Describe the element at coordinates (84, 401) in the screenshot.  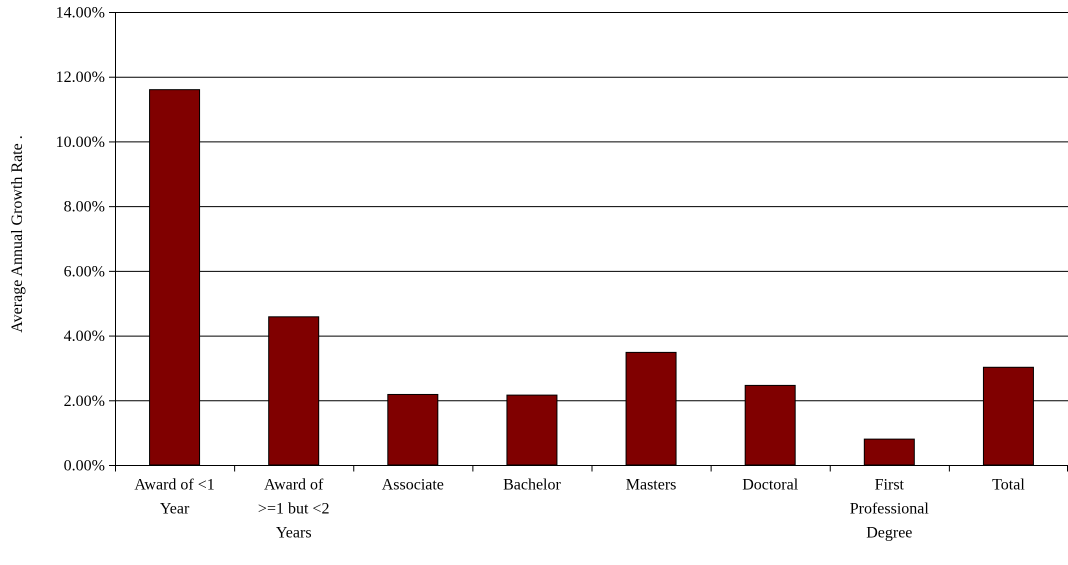
I see `y-tick-label: 2.00%` at that location.